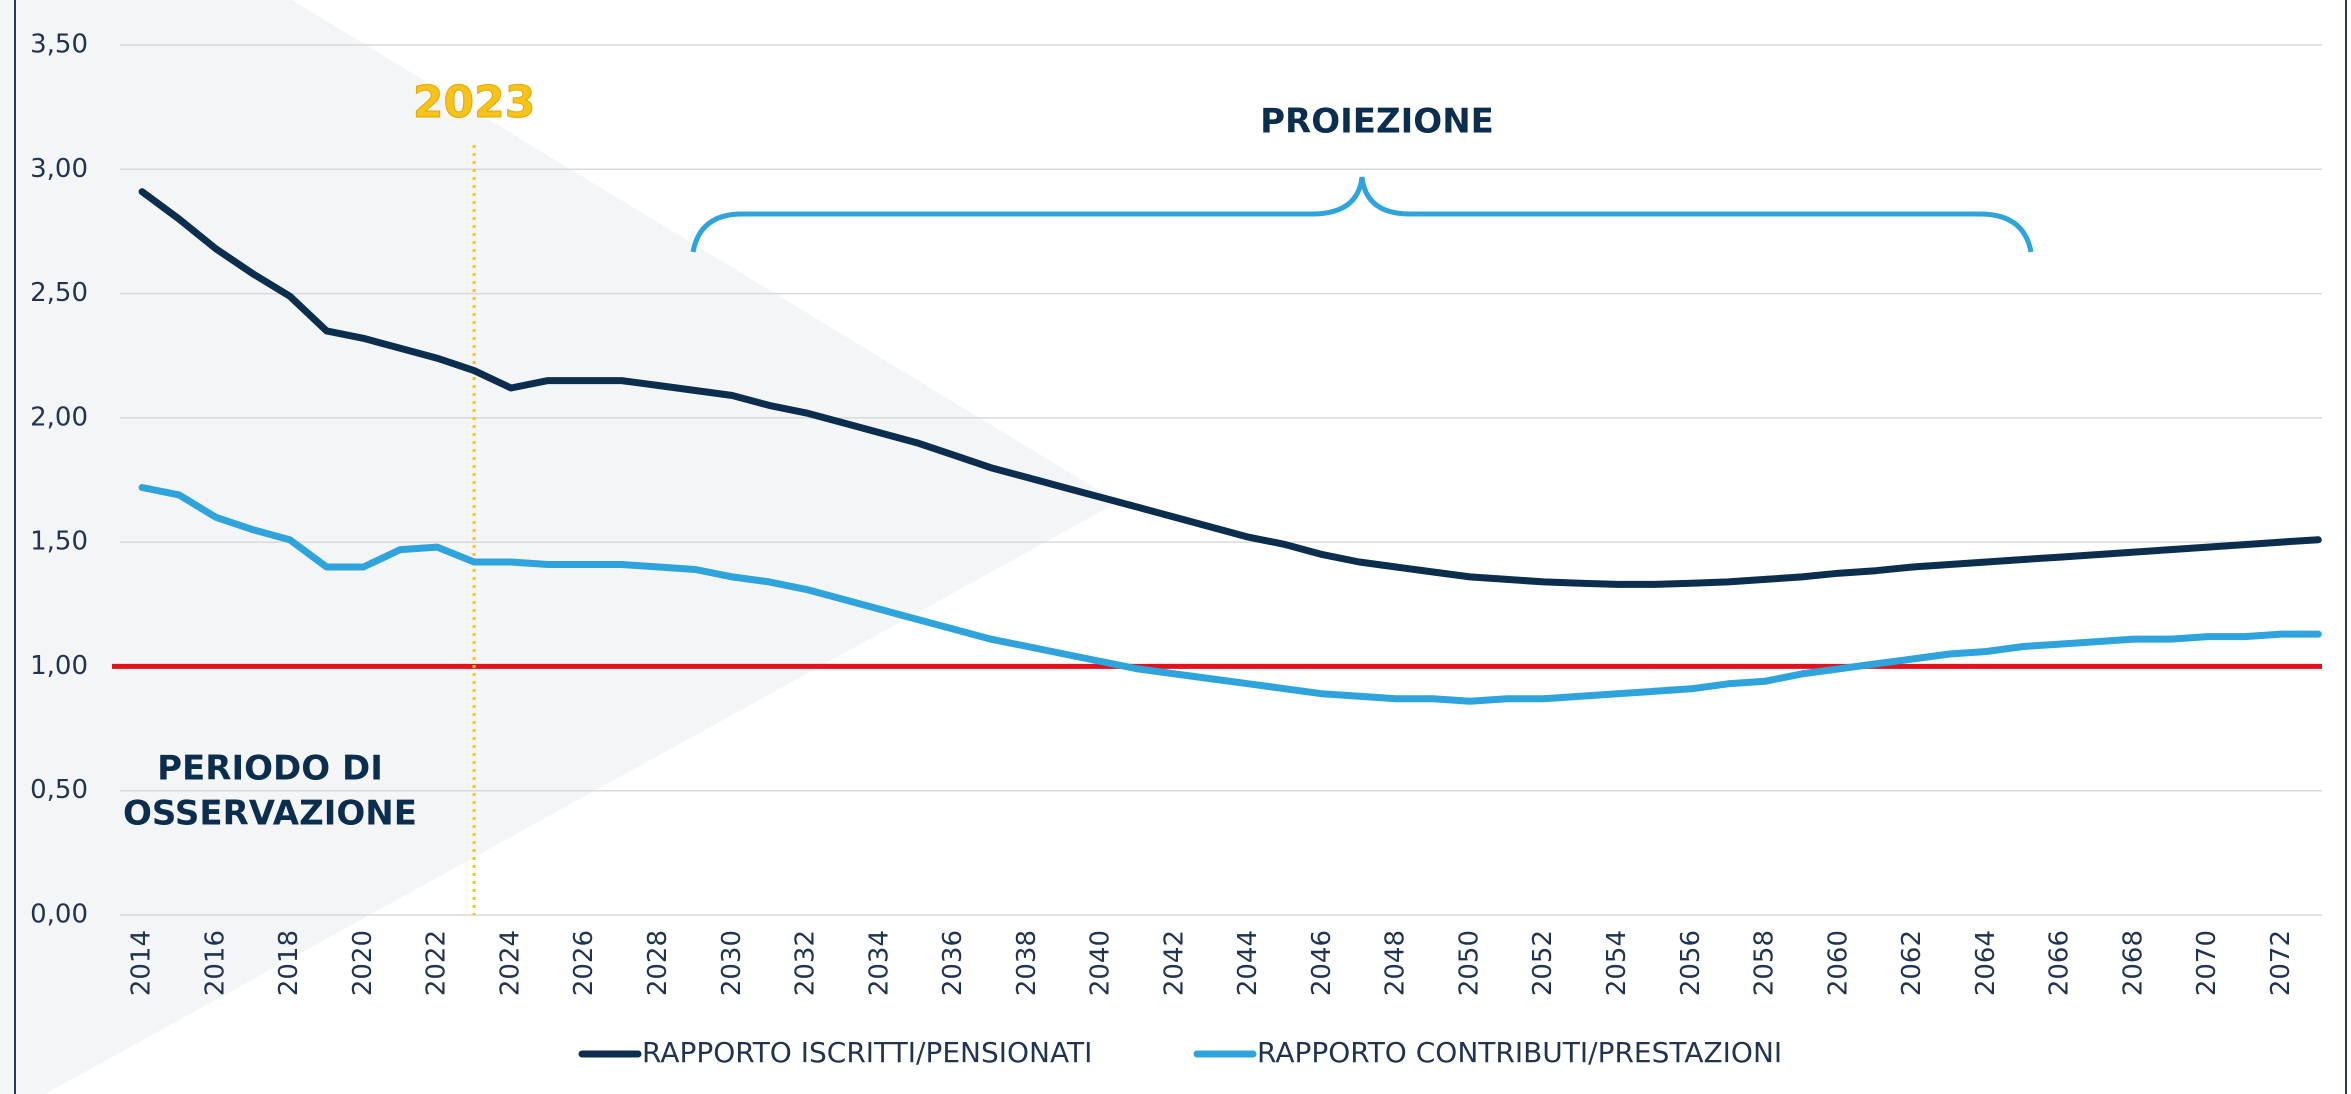 The height and width of the screenshot is (1094, 2351). What do you see at coordinates (2133, 963) in the screenshot?
I see `x-tick-label: 2068` at bounding box center [2133, 963].